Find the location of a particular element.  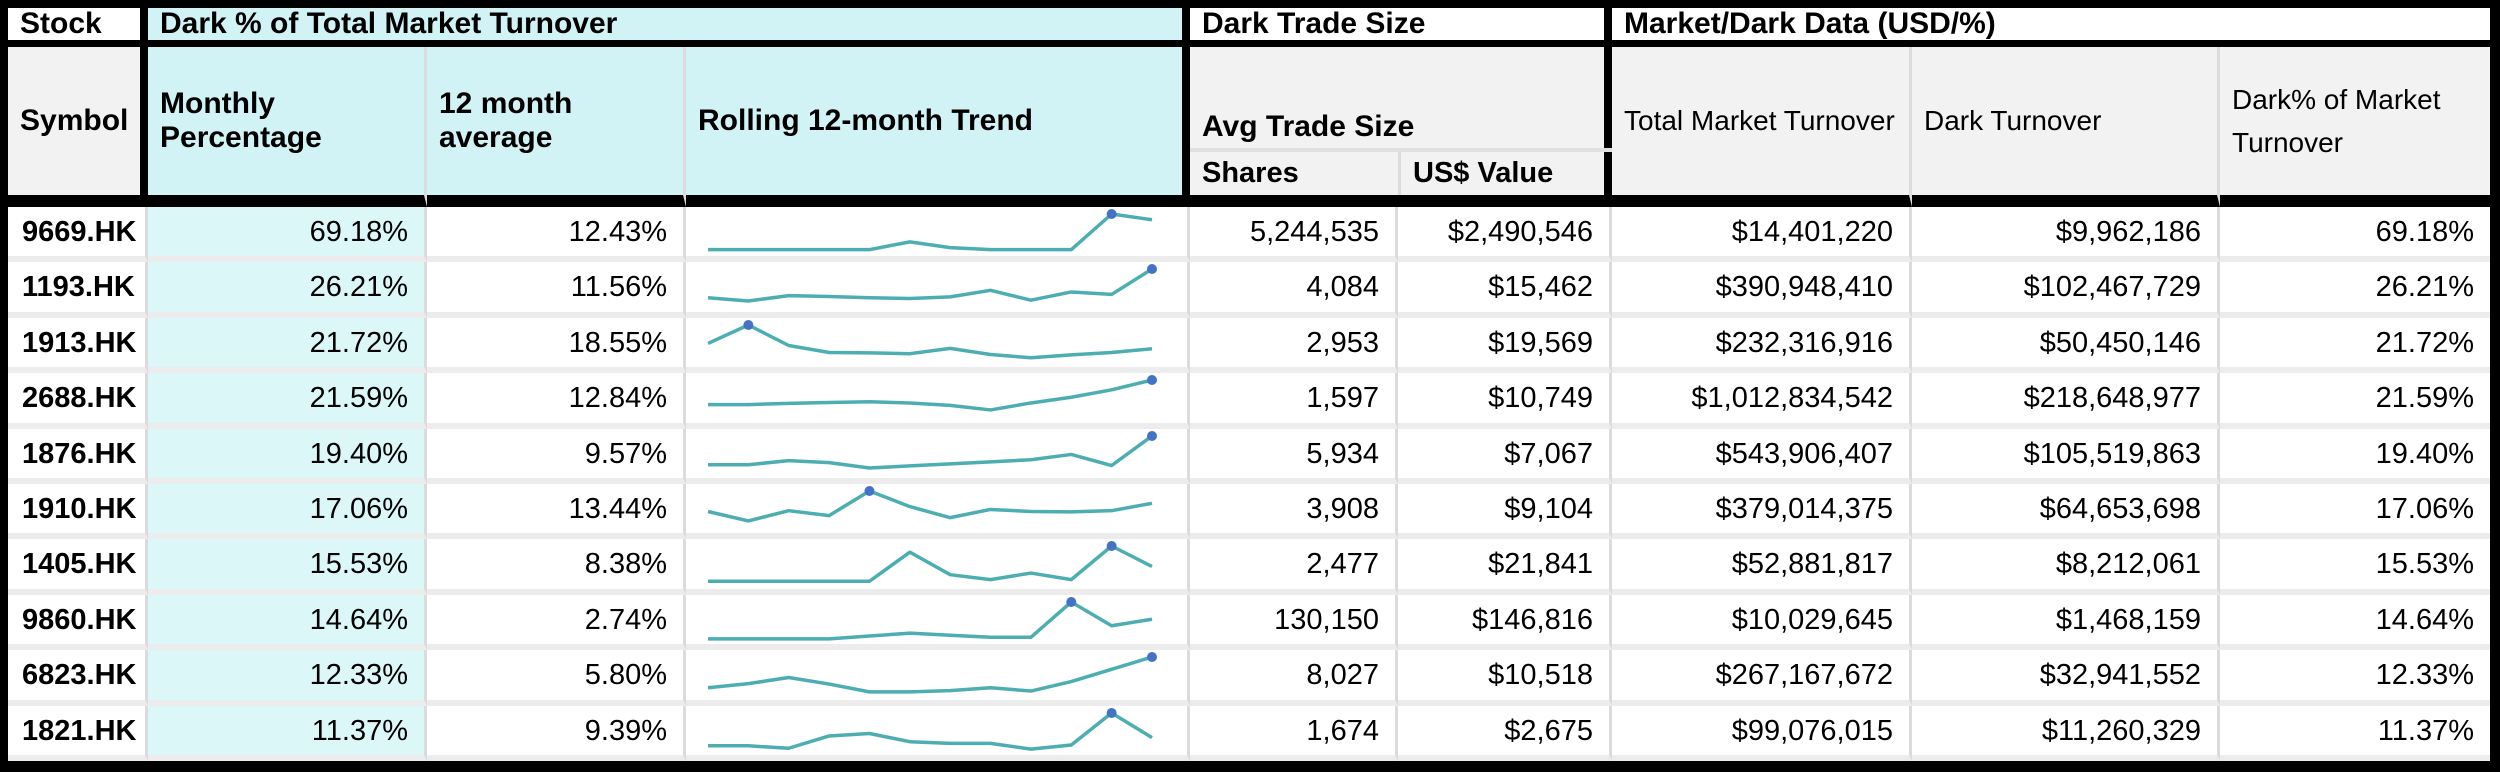

cell-dark-turnover: $32,941,552 is located at coordinates (2066, 678).